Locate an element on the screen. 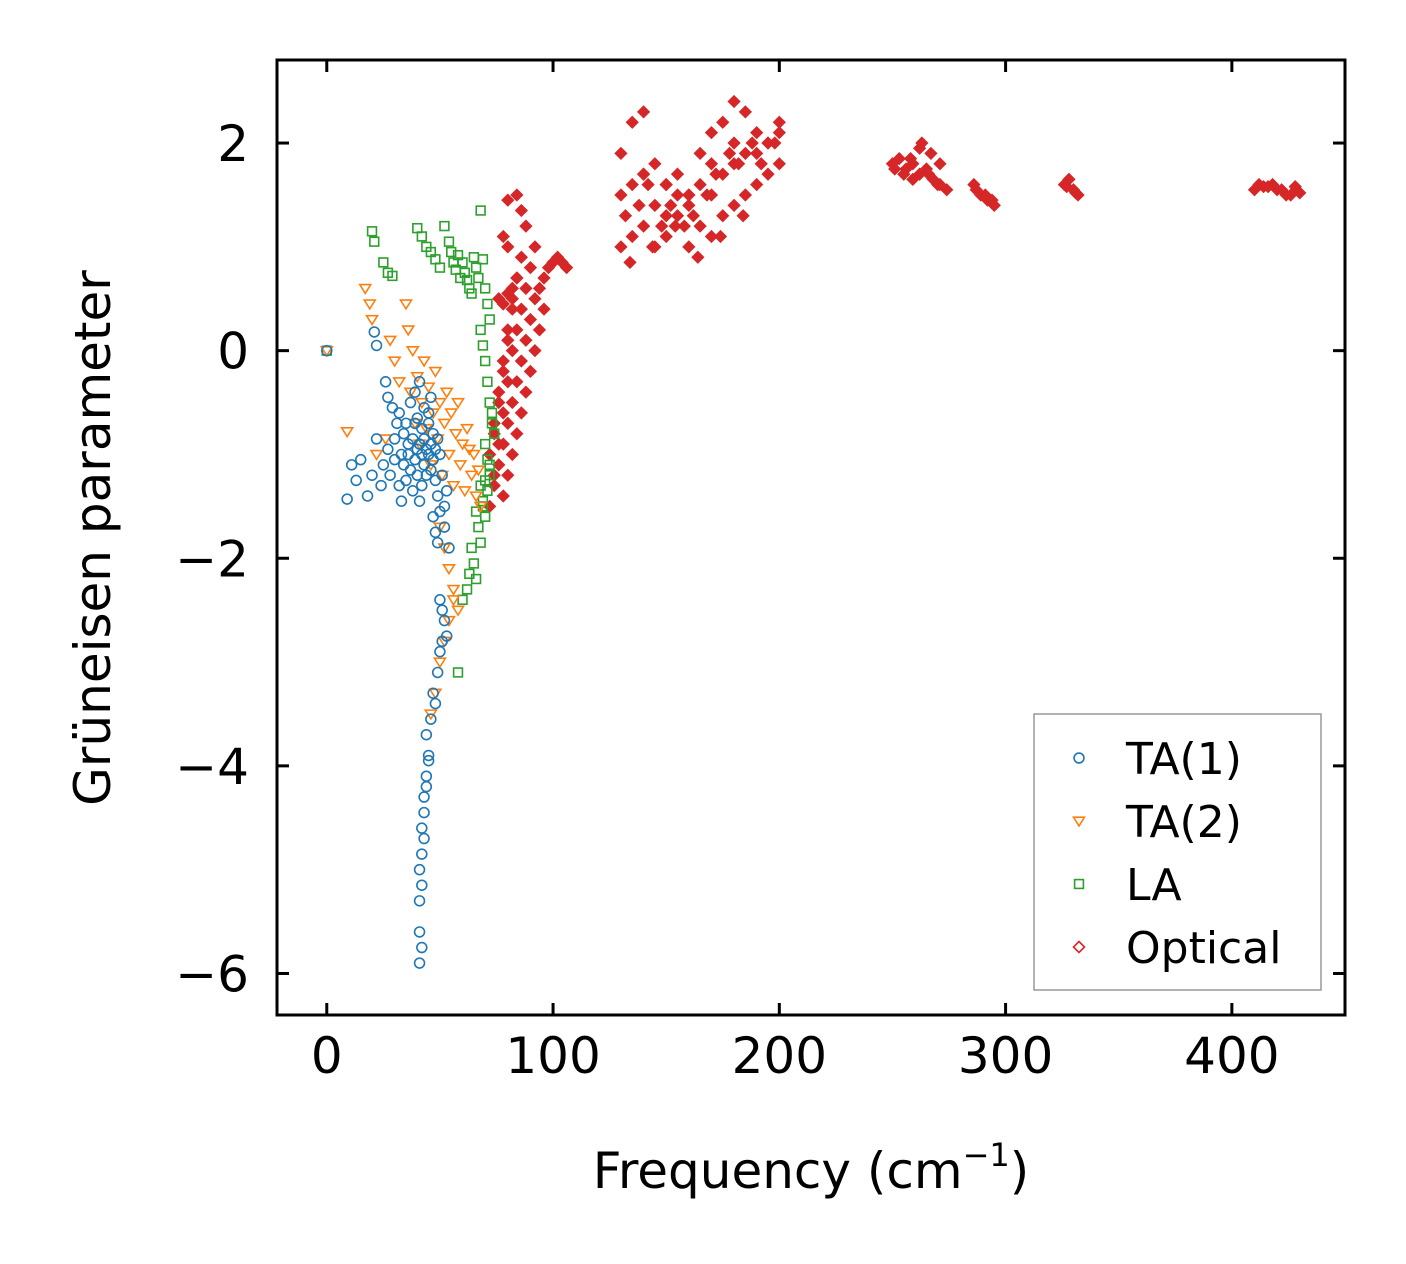 The image size is (1406, 1264). series-ta-1- is located at coordinates (388, 647).